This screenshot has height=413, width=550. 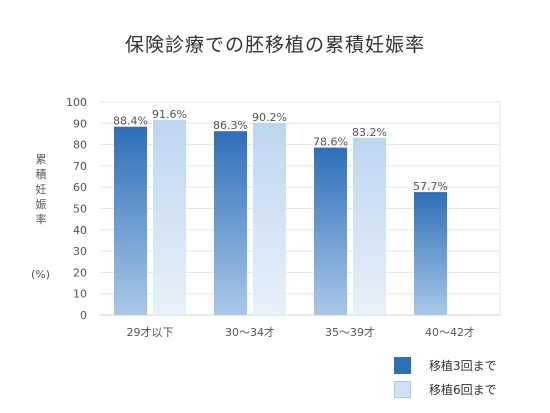 What do you see at coordinates (76, 102) in the screenshot?
I see `y-tick-label: 100` at bounding box center [76, 102].